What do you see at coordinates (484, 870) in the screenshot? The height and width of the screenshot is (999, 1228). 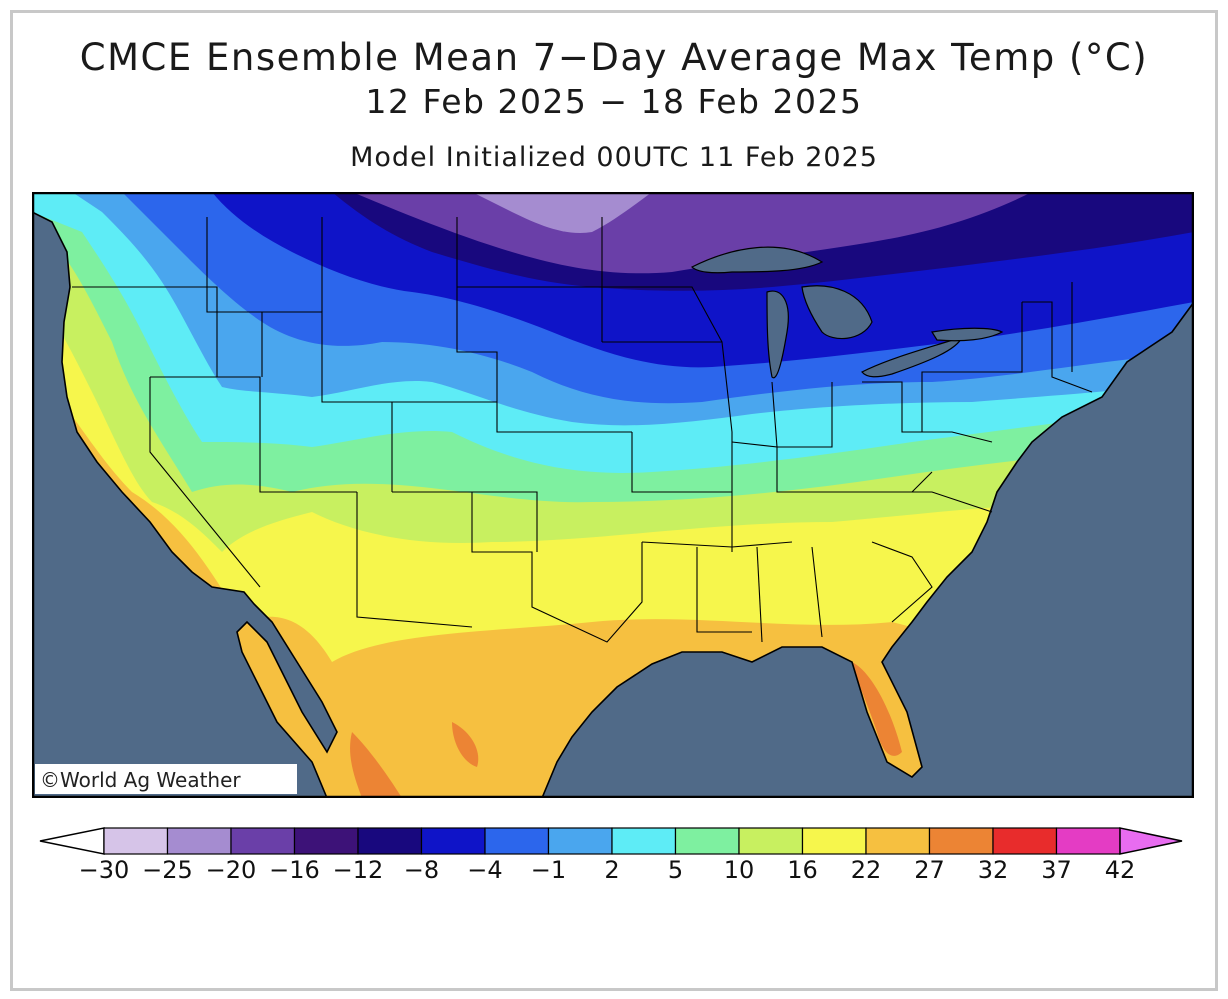 I see `legend-label: −4` at bounding box center [484, 870].